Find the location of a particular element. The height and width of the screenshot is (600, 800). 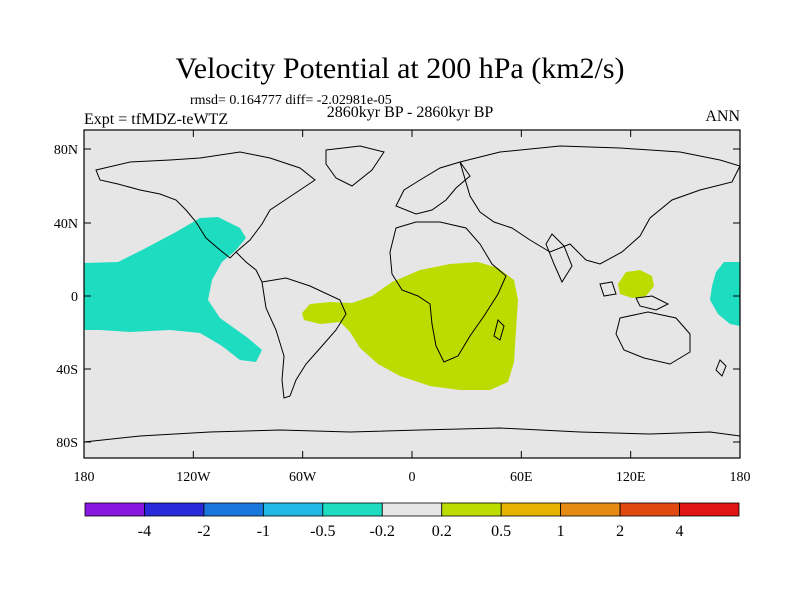

colorbar-label: 1 is located at coordinates (561, 531).